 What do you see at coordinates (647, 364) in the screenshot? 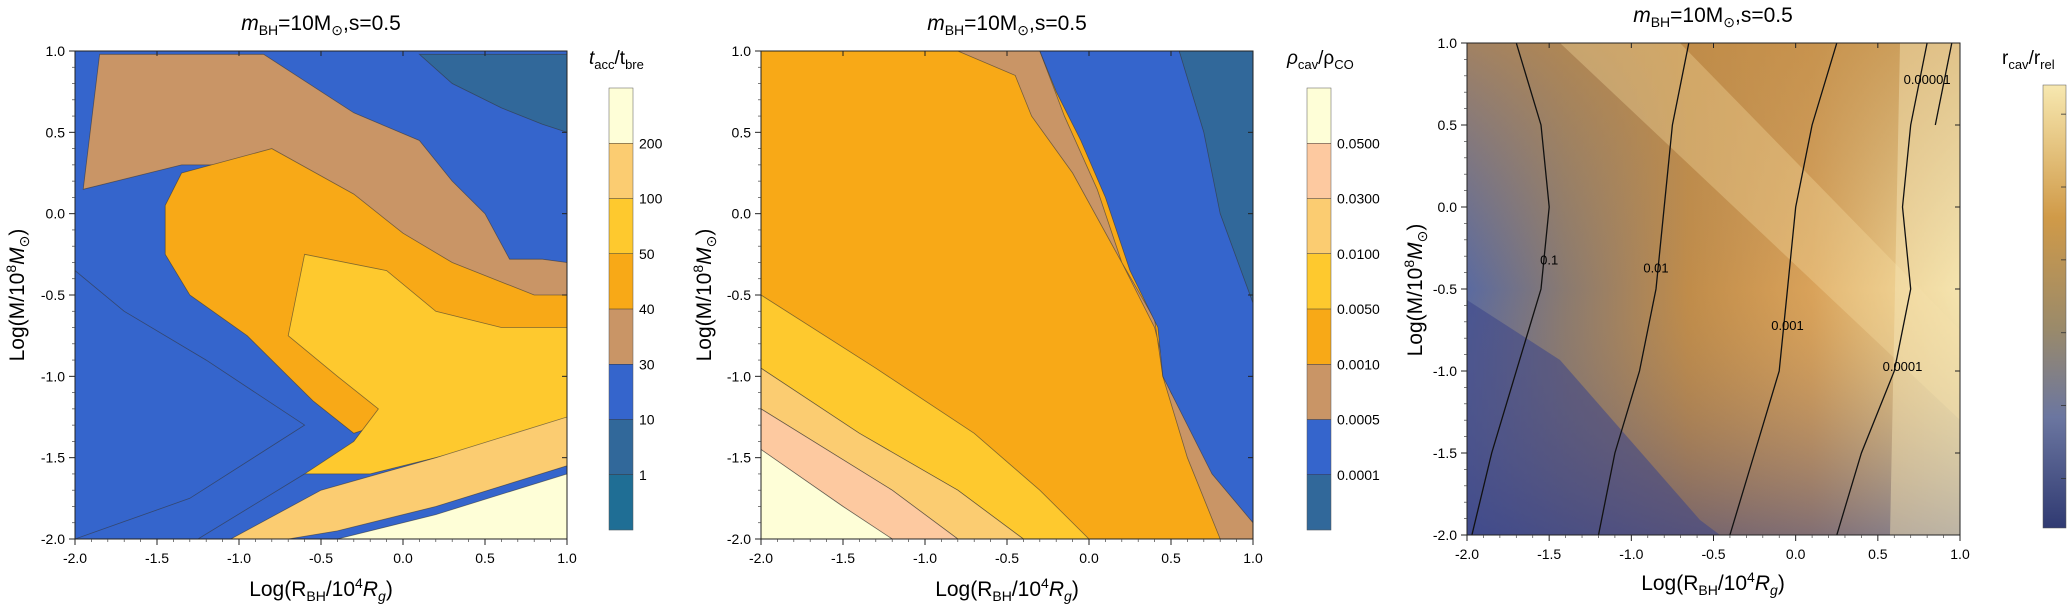
I see `colorbar-level-label: 30` at bounding box center [647, 364].